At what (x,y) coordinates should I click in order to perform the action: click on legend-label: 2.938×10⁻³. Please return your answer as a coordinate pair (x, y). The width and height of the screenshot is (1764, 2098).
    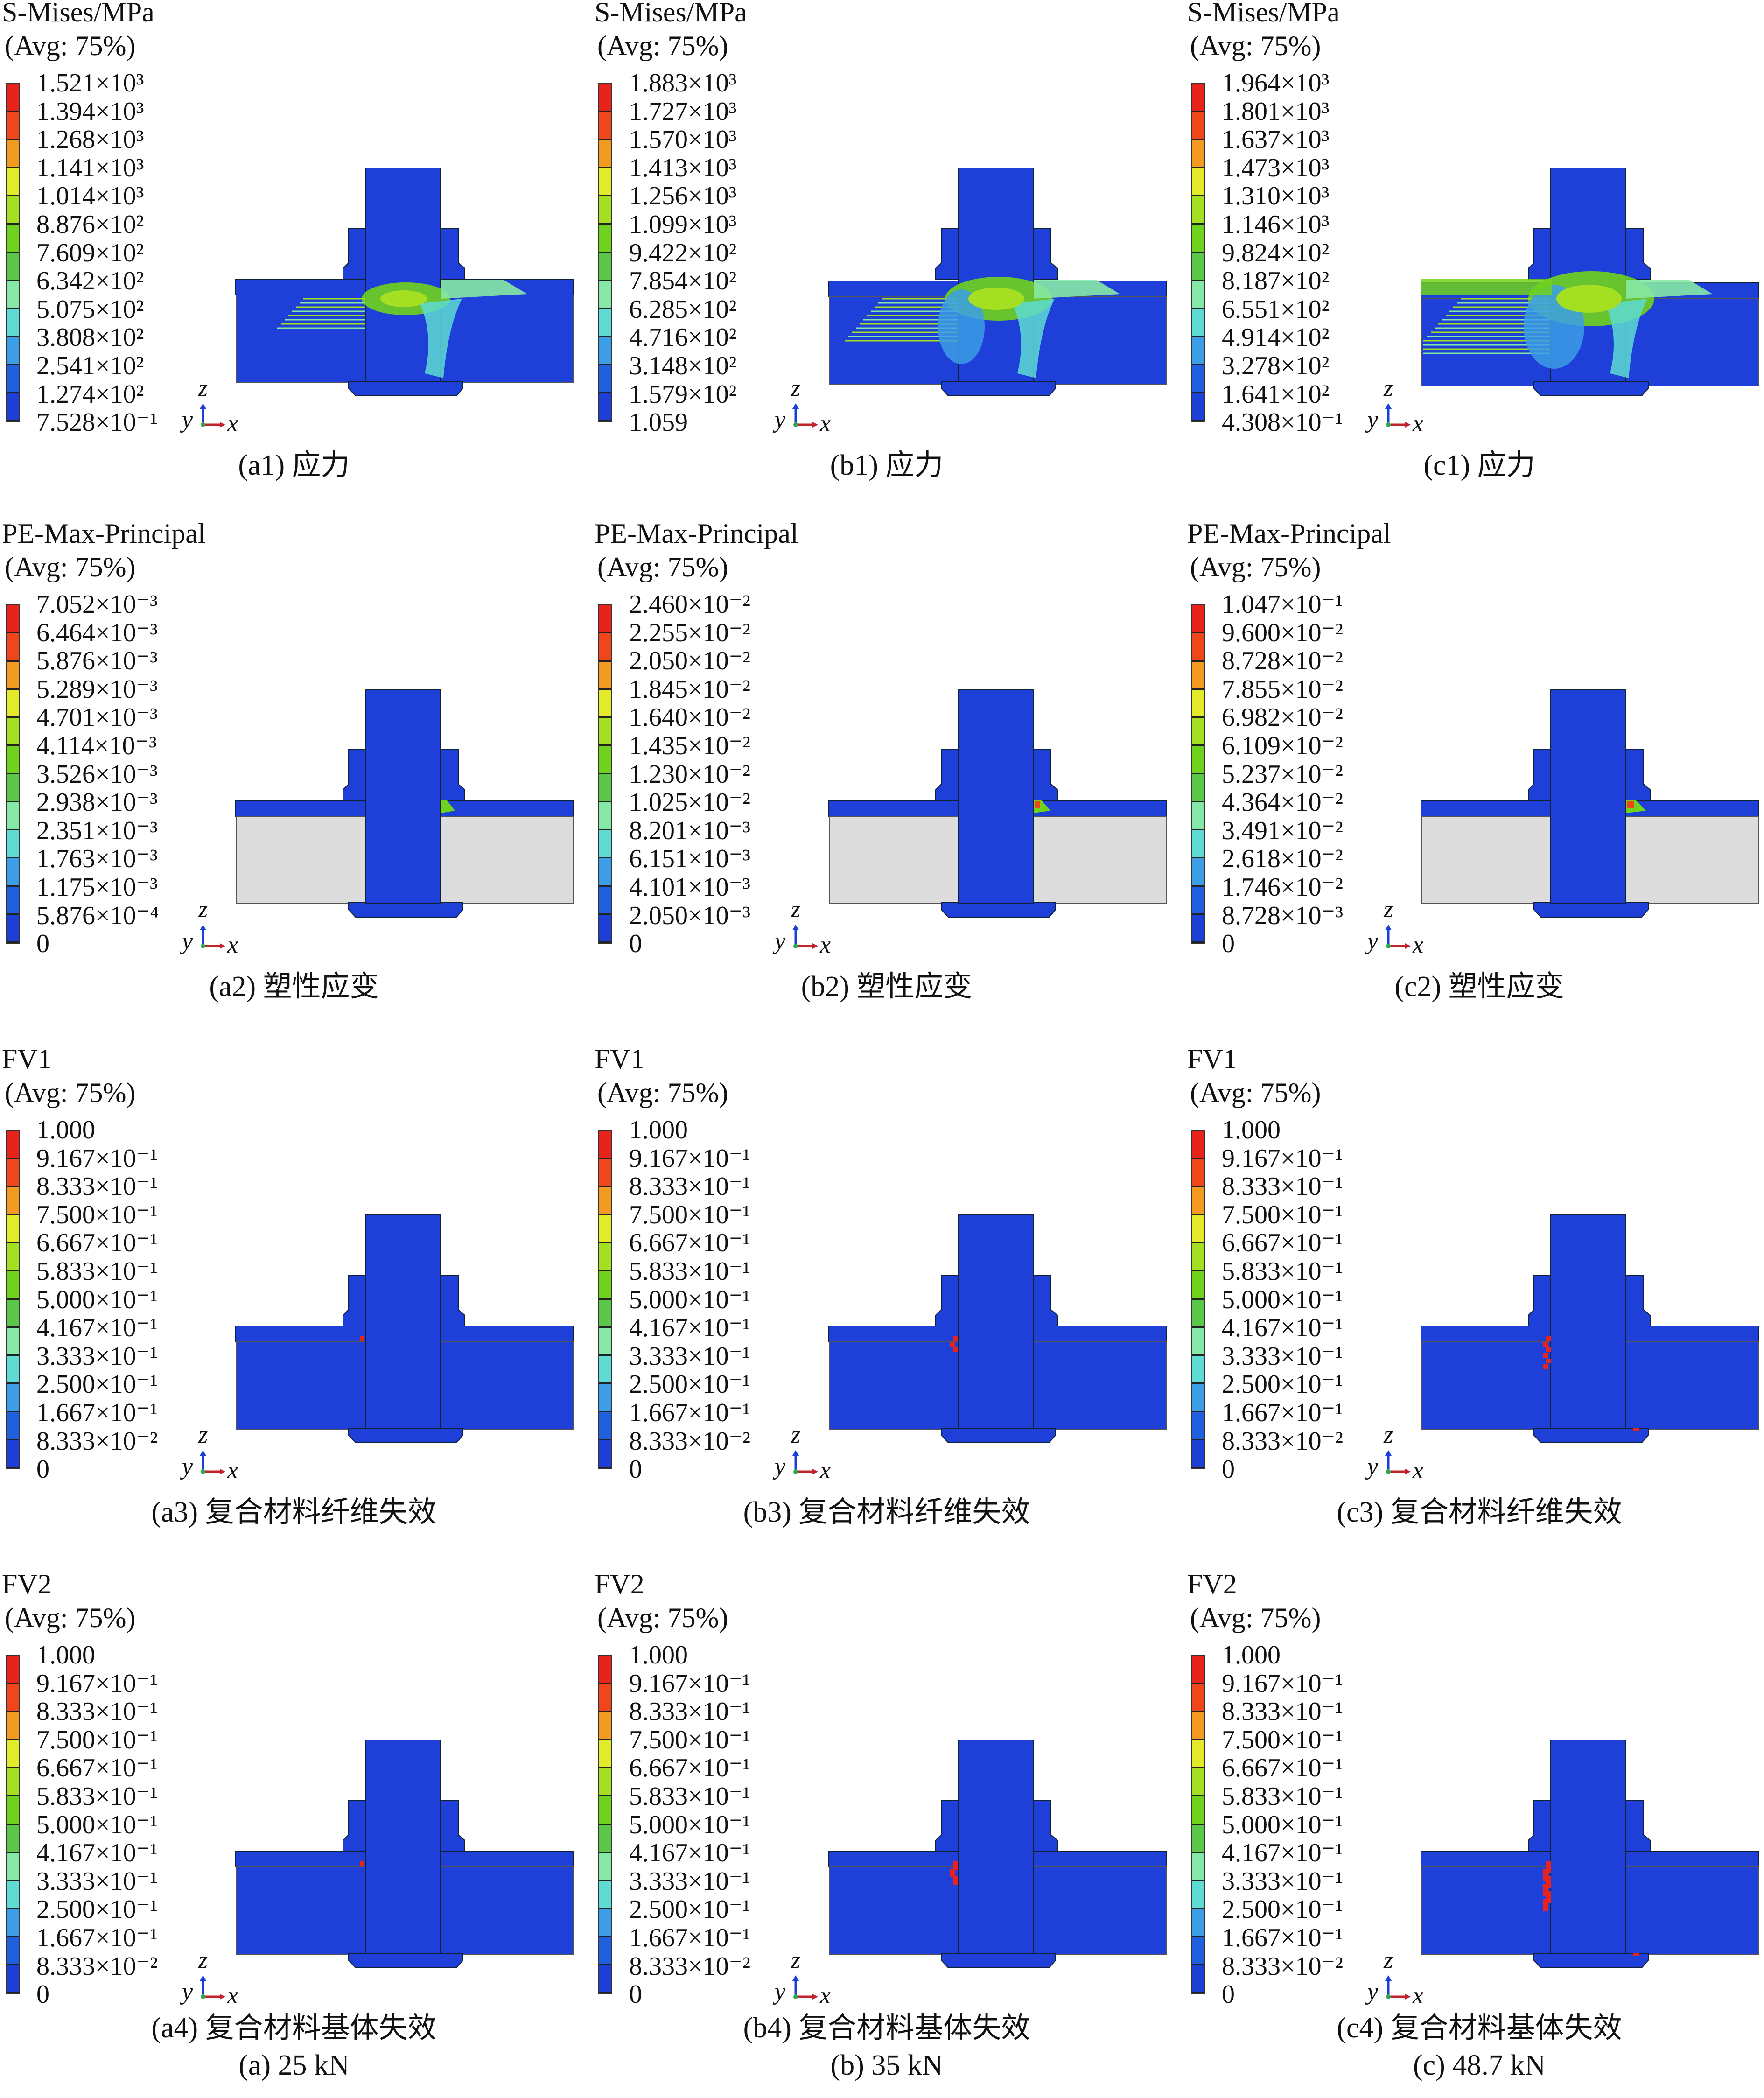
    Looking at the image, I should click on (97, 802).